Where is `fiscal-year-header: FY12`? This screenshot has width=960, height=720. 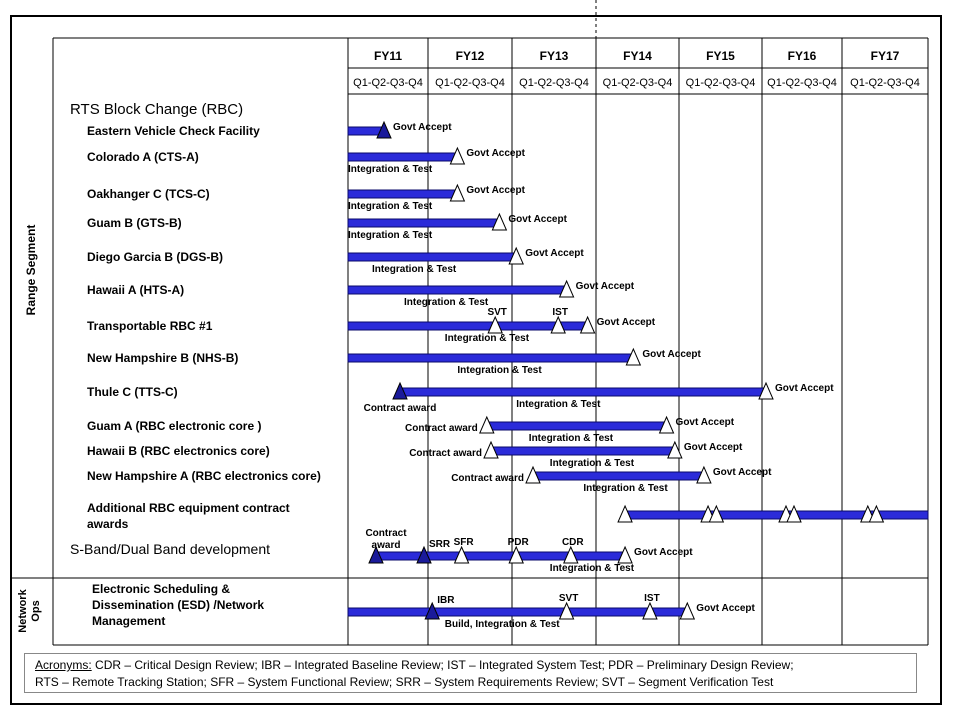 fiscal-year-header: FY12 is located at coordinates (470, 56).